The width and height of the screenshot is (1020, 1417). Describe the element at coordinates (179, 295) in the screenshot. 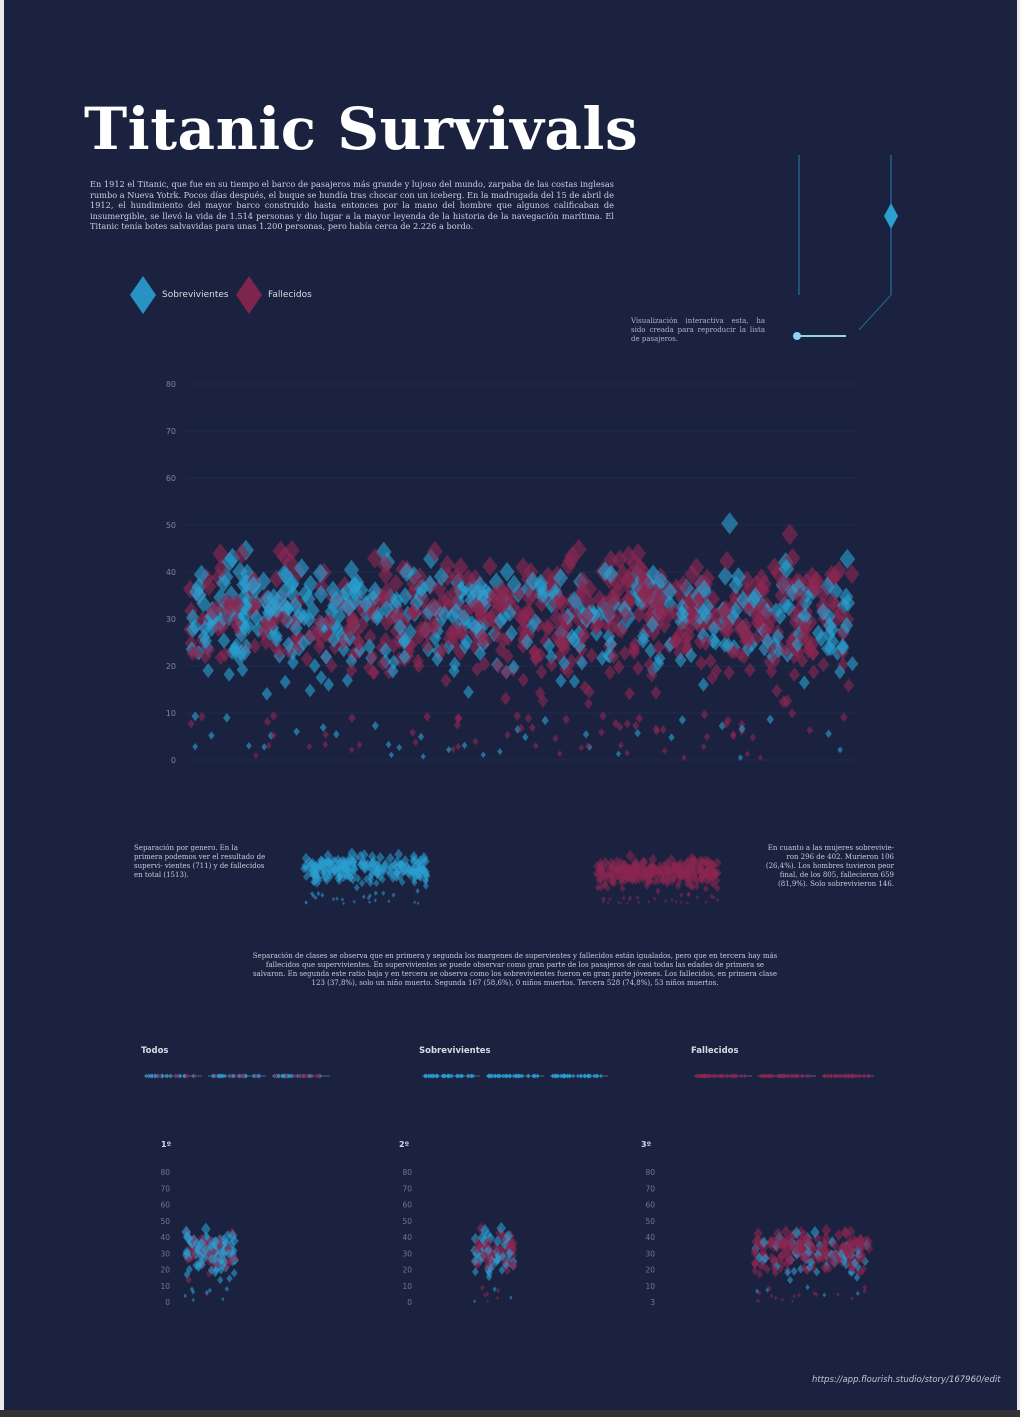

I see `legend-survivors: Sobrevivientes` at that location.